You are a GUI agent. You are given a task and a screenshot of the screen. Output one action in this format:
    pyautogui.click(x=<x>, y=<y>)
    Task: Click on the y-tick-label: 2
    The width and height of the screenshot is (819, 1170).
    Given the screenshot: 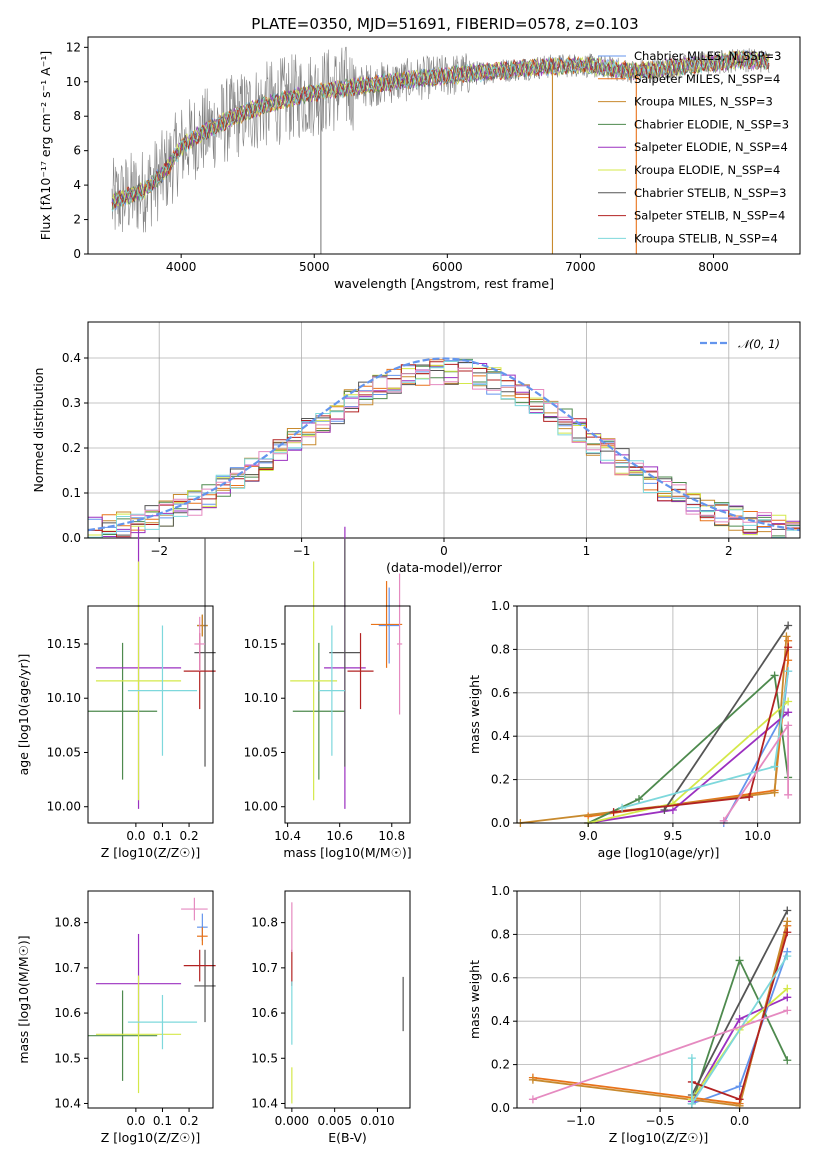 What is the action you would take?
    pyautogui.click(x=77, y=220)
    